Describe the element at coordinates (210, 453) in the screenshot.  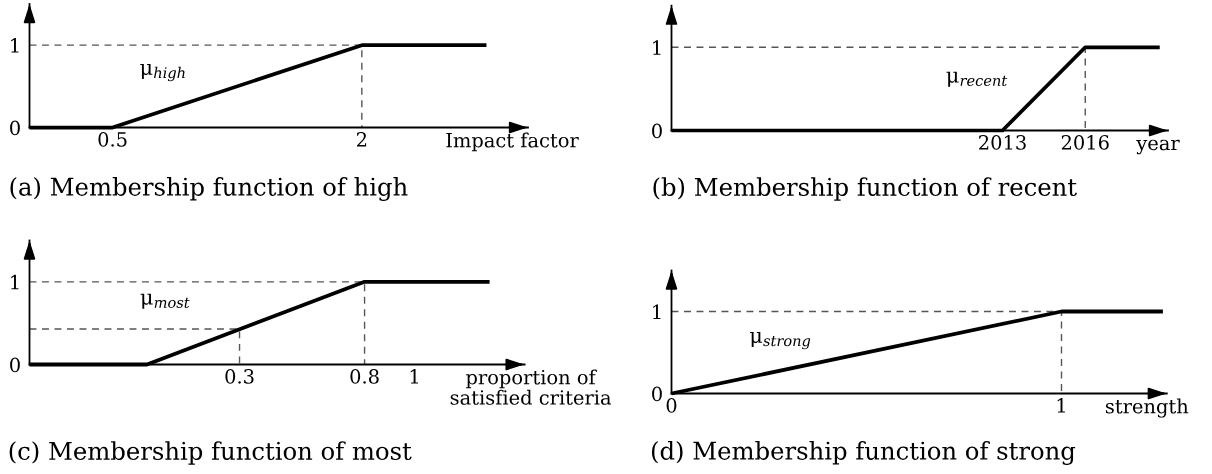
I see `text: (c) Membership function of most` at that location.